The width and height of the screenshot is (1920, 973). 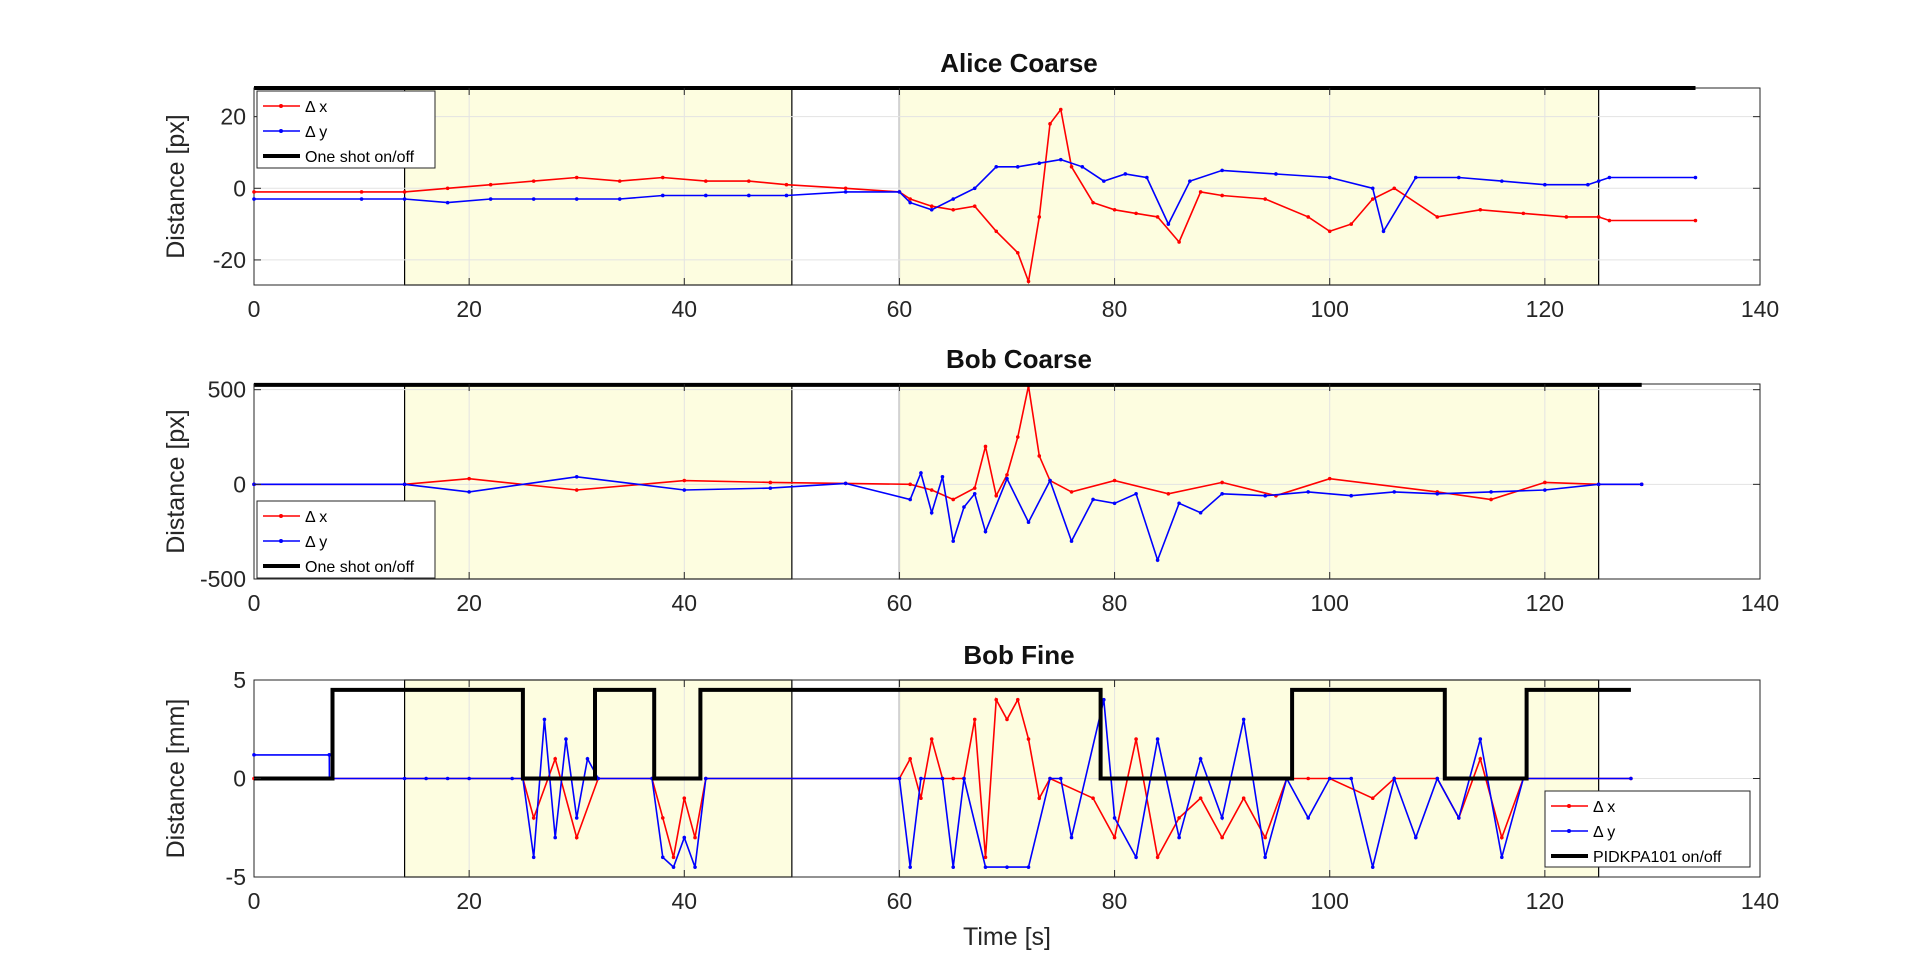 I want to click on x-axis-label: Time [s], so click(x=1007, y=937).